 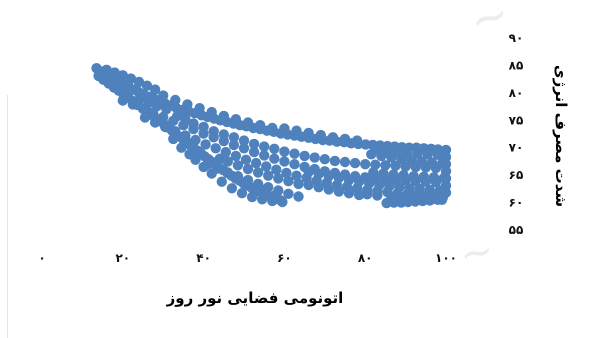 I want to click on y-tick-label: ۷۵, so click(x=516, y=120).